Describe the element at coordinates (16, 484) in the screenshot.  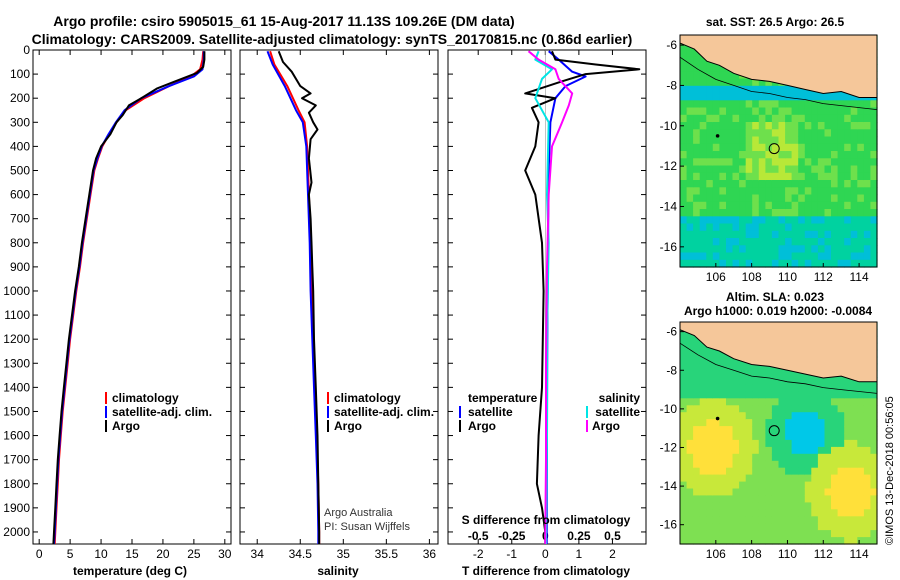
I see `y-tick-label: 1800` at that location.